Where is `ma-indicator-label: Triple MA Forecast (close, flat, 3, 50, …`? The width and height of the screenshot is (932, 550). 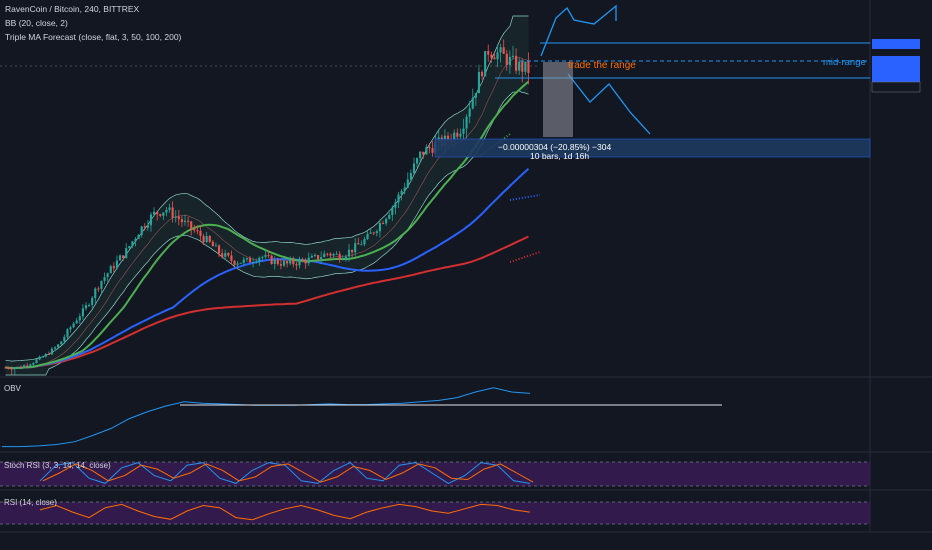 ma-indicator-label: Triple MA Forecast (close, flat, 3, 50, … is located at coordinates (93, 37).